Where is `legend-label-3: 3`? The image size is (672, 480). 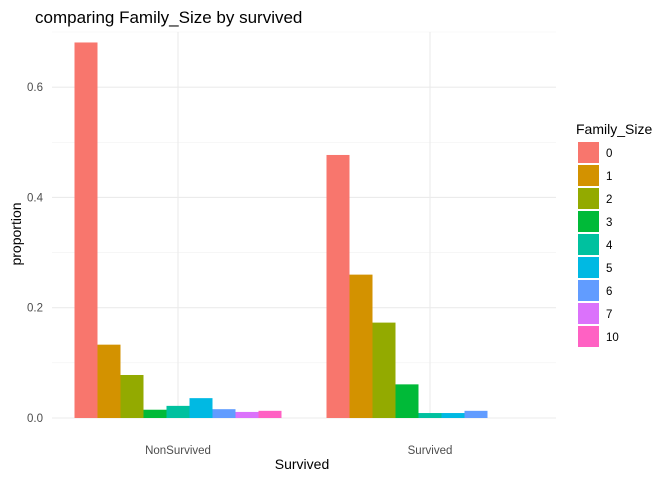 legend-label-3: 3 is located at coordinates (609, 223).